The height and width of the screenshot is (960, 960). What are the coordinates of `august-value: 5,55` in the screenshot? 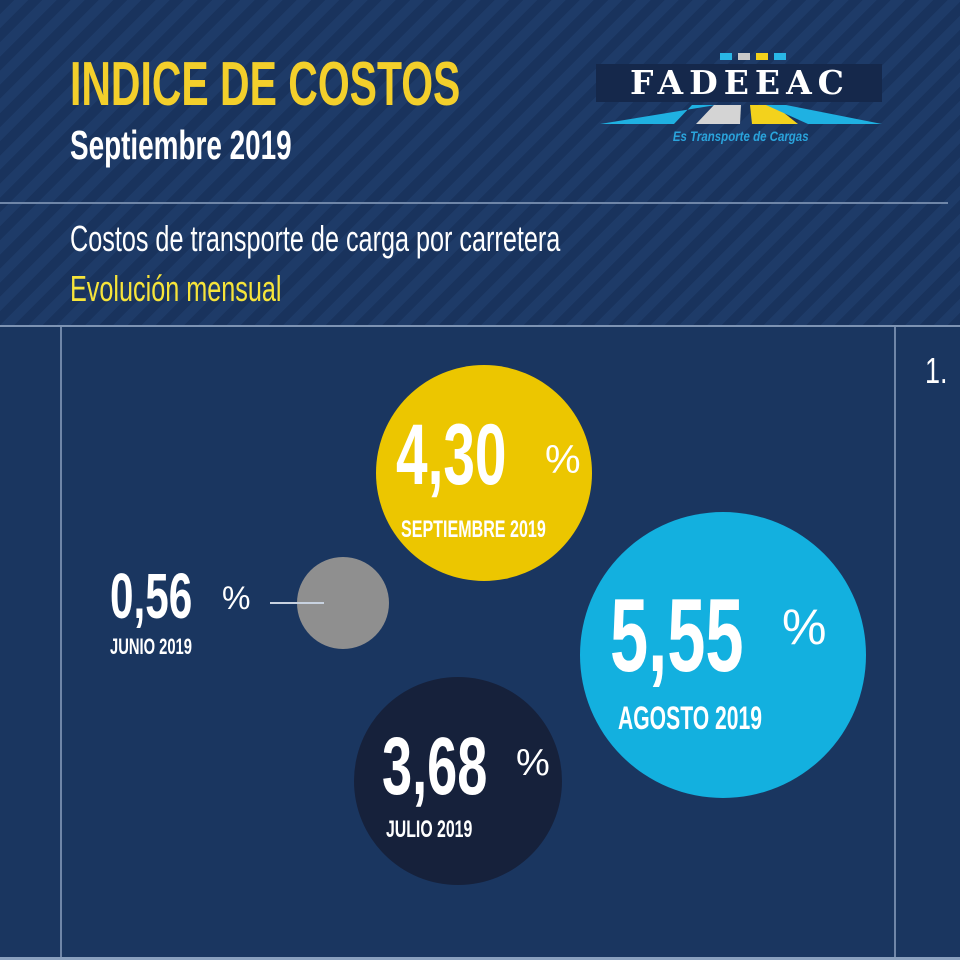 It's located at (711, 636).